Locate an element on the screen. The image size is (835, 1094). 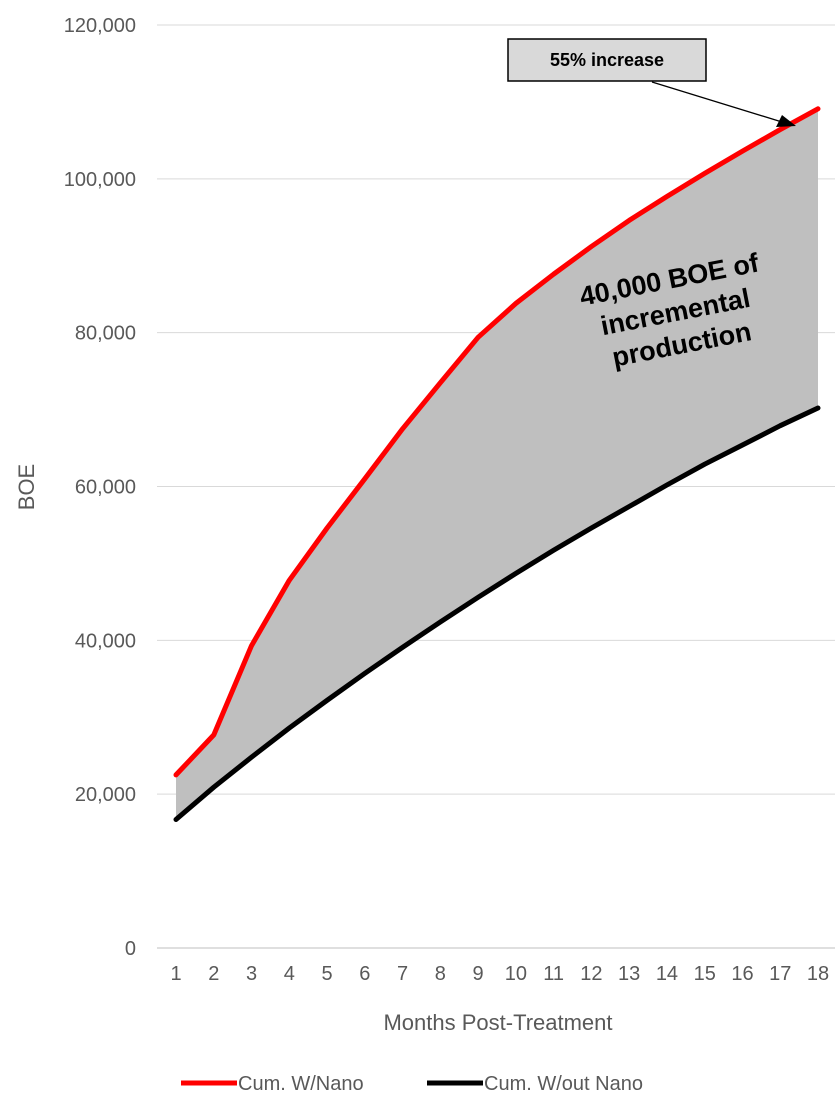
x-tick-label: 16 is located at coordinates (742, 974).